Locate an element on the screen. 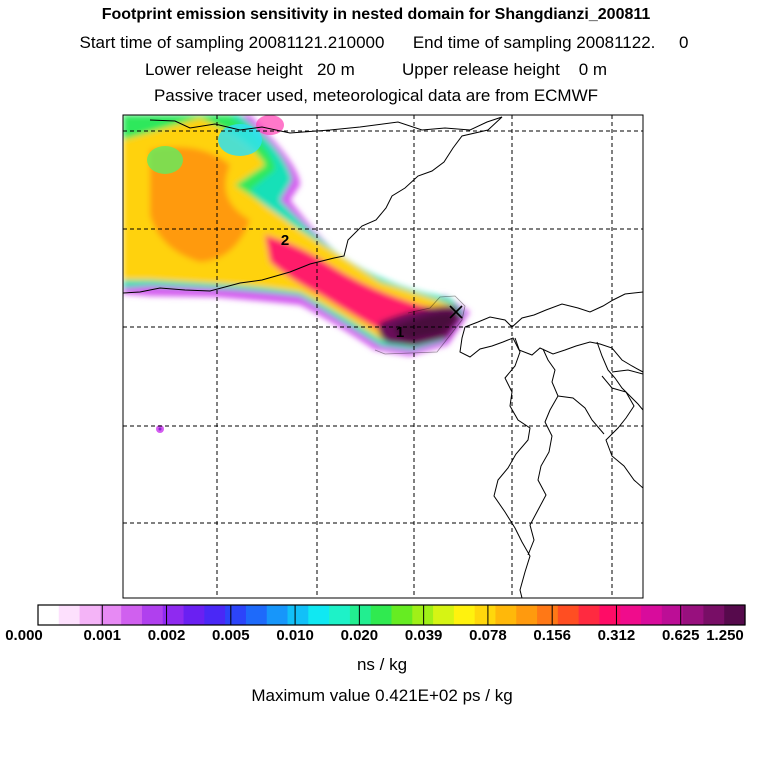 The width and height of the screenshot is (768, 768). marker-label-1: 1 is located at coordinates (400, 332).